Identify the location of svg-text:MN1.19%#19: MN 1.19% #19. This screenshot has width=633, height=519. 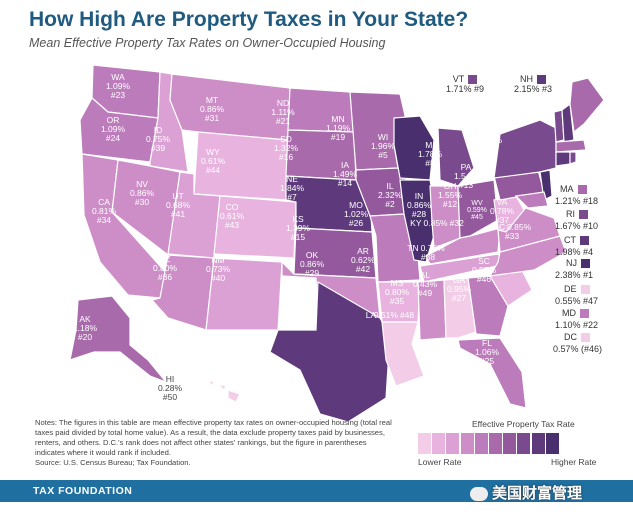
(338, 128).